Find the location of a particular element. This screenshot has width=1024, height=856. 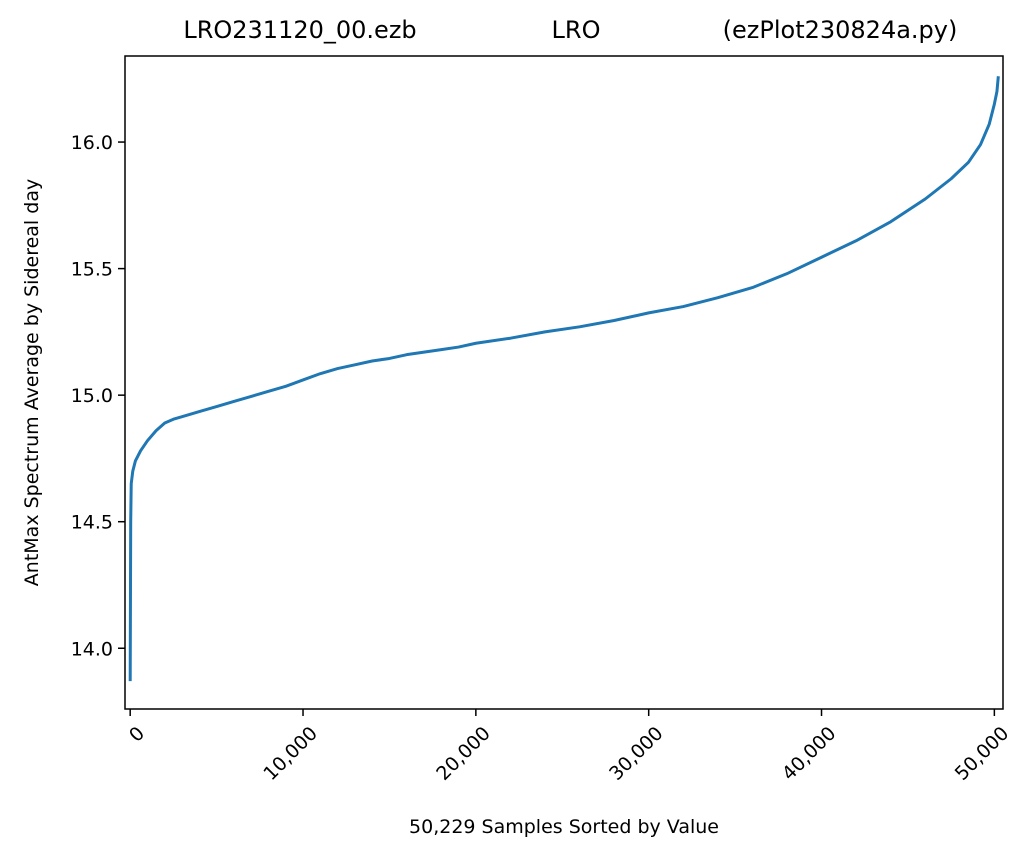

chart-title-left: LRO231120_00.ezb is located at coordinates (299, 30).